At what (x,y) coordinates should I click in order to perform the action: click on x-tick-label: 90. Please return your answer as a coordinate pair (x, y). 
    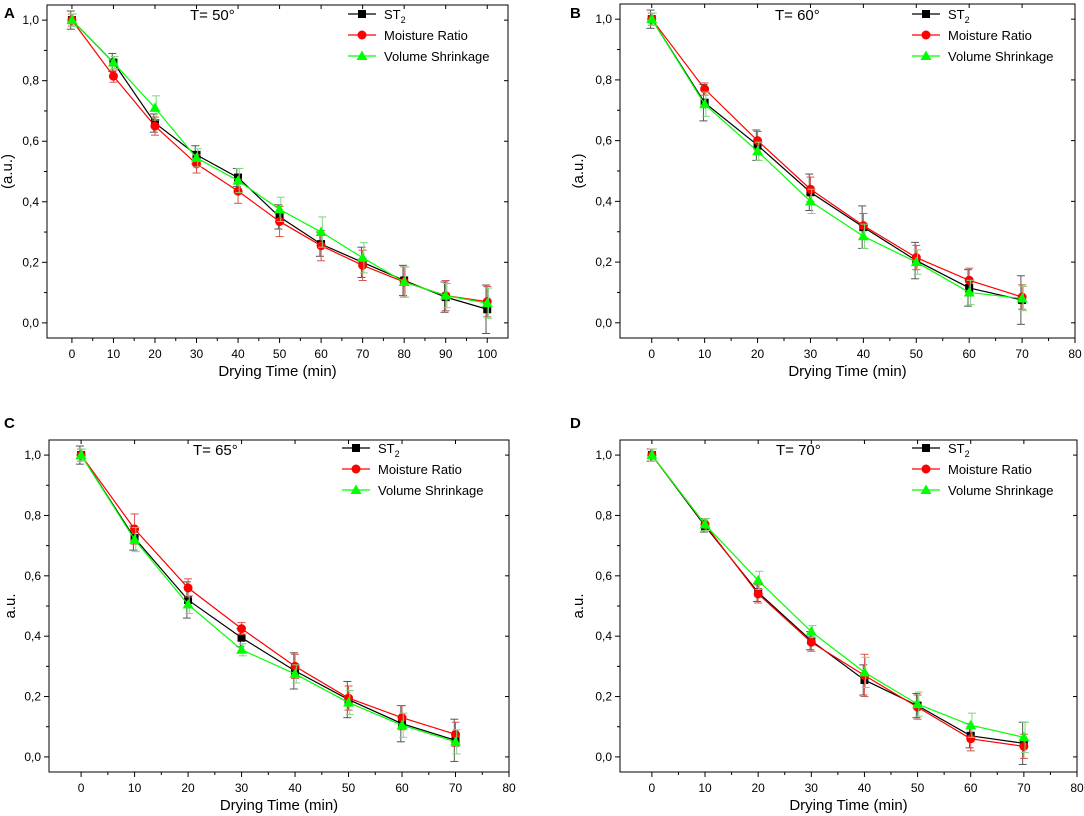
    Looking at the image, I should click on (446, 354).